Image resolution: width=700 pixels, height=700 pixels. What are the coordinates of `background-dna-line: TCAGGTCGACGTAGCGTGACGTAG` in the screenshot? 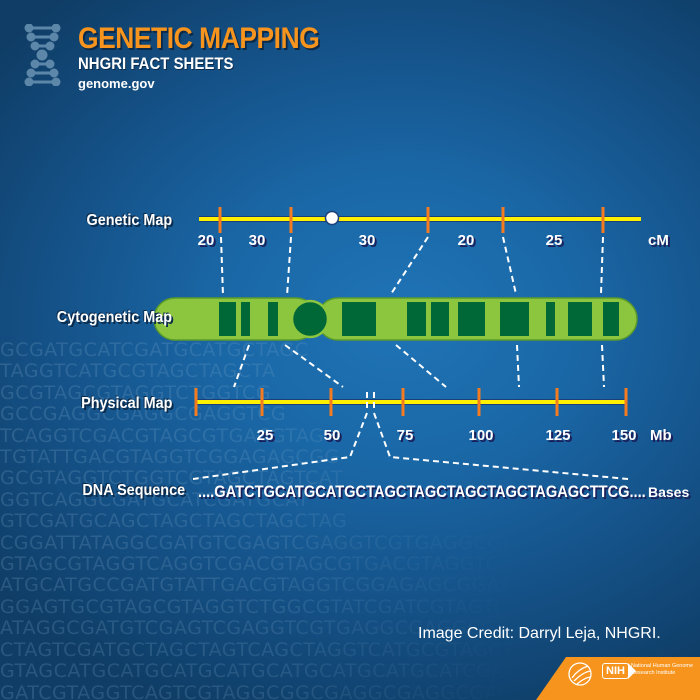 It's located at (162, 435).